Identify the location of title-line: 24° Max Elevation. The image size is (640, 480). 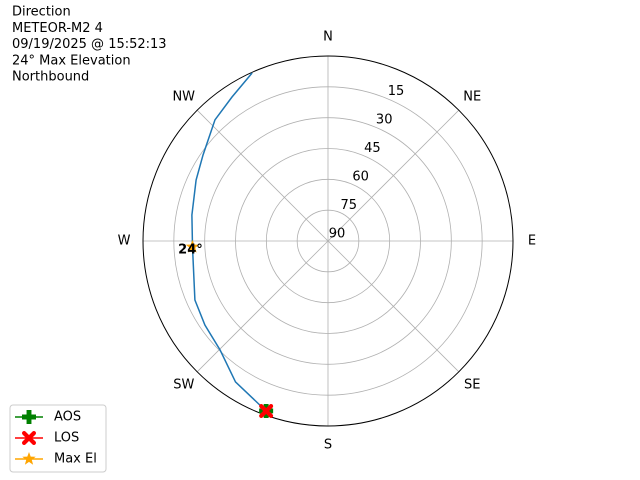
(71, 60).